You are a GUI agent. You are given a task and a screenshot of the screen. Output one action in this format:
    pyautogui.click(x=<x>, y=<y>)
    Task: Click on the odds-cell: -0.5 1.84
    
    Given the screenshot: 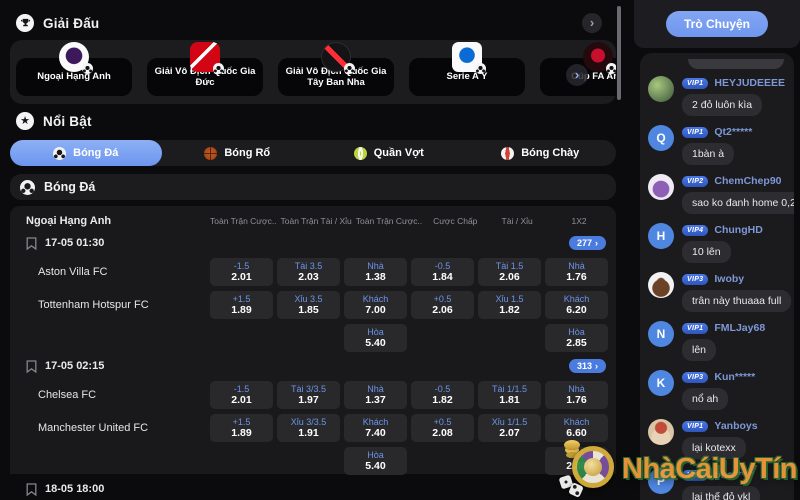 What is the action you would take?
    pyautogui.click(x=442, y=272)
    